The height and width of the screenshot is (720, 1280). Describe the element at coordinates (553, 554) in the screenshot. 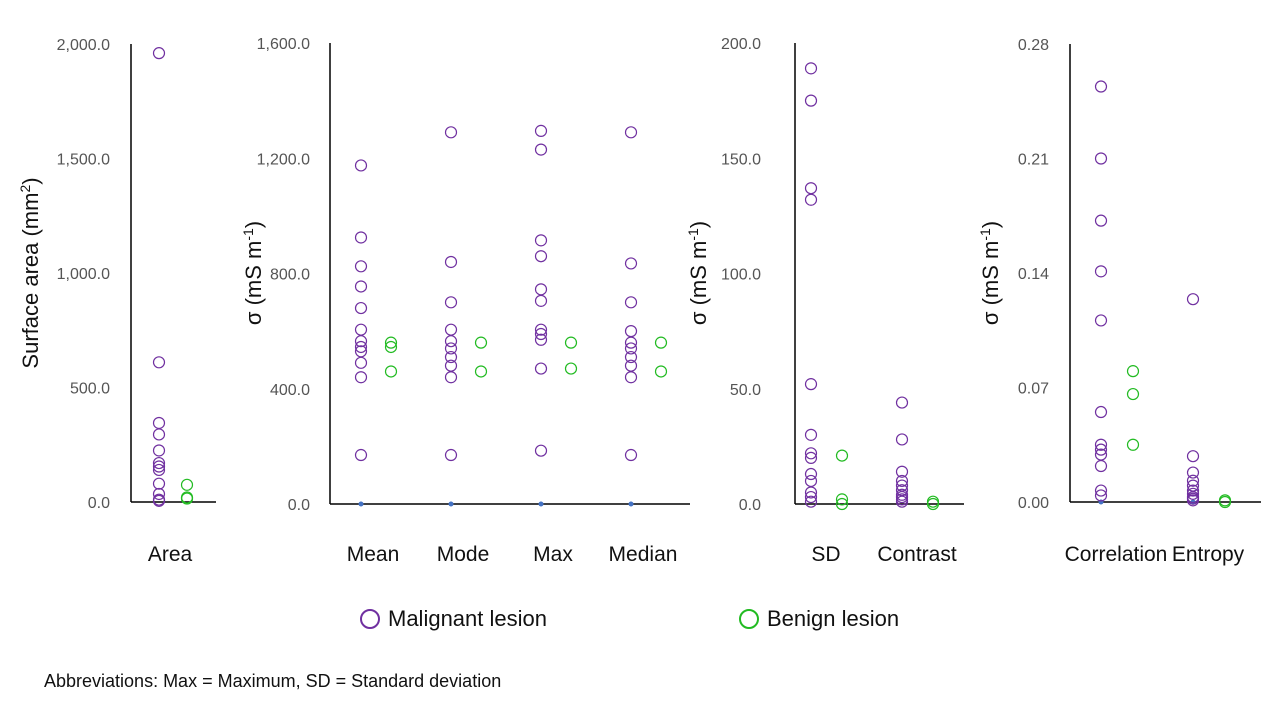

I see `category-label: Max` at that location.